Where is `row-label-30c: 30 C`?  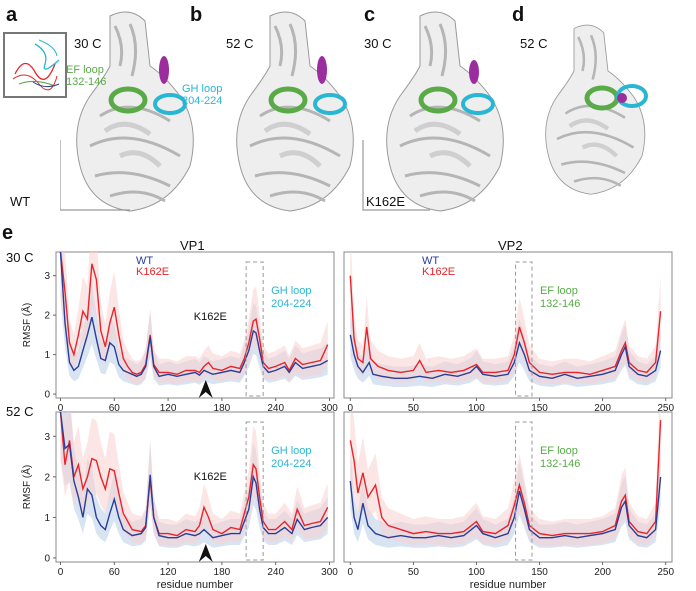 row-label-30c: 30 C is located at coordinates (20, 257).